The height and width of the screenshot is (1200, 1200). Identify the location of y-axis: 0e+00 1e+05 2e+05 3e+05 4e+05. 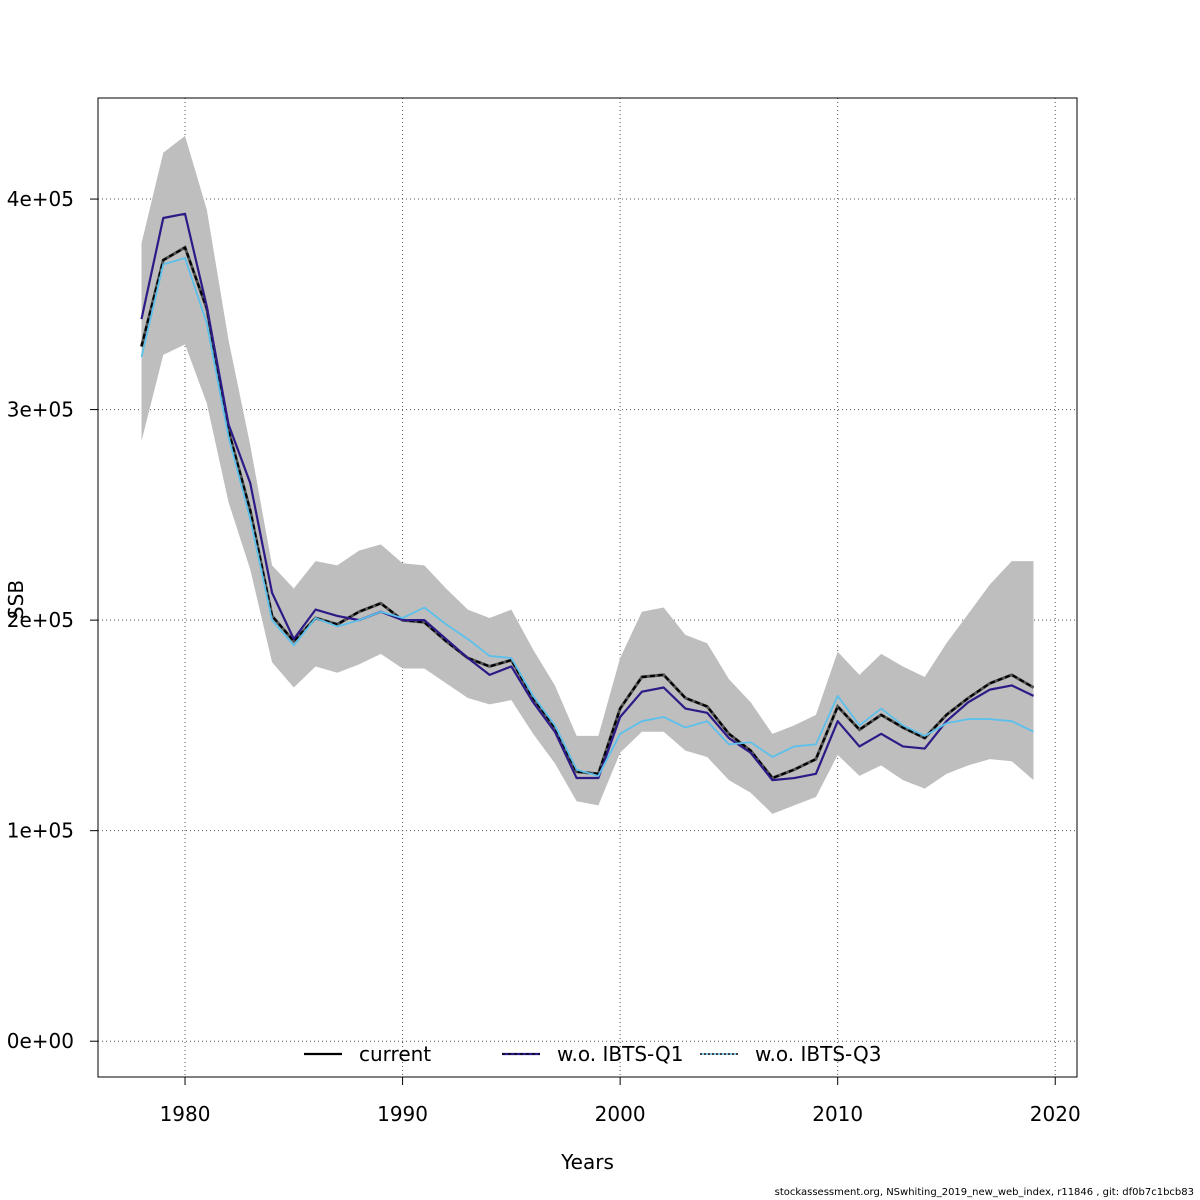
(53, 620).